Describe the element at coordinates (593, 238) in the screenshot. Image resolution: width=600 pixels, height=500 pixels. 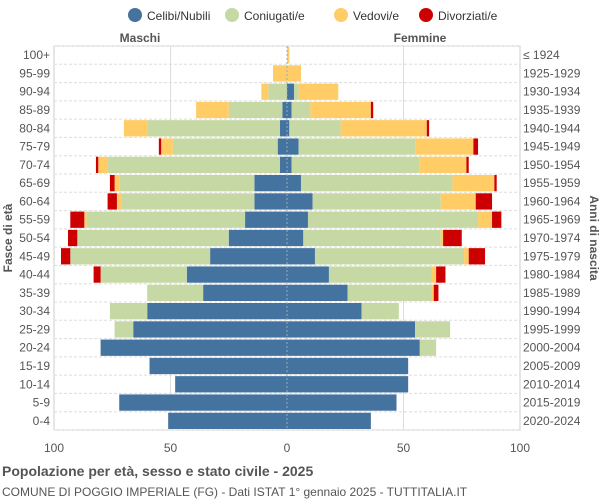
I see `y-axis-title-right: Anni di nascita` at that location.